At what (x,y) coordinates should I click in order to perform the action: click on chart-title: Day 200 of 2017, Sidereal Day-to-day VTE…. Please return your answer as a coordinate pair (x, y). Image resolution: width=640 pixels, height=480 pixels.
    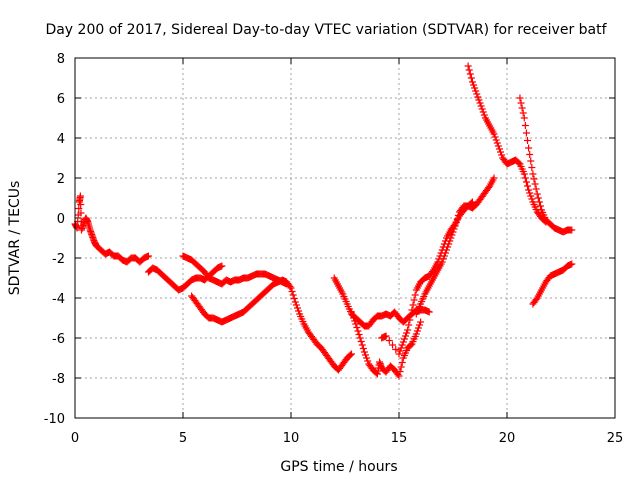
    Looking at the image, I should click on (326, 30).